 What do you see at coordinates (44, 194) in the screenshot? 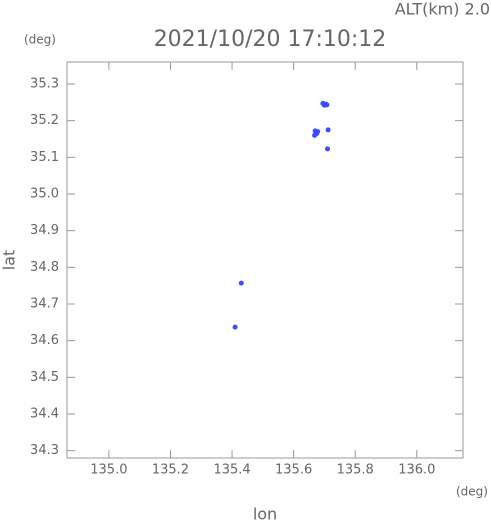
I see `y-tick-label: 35.0` at bounding box center [44, 194].